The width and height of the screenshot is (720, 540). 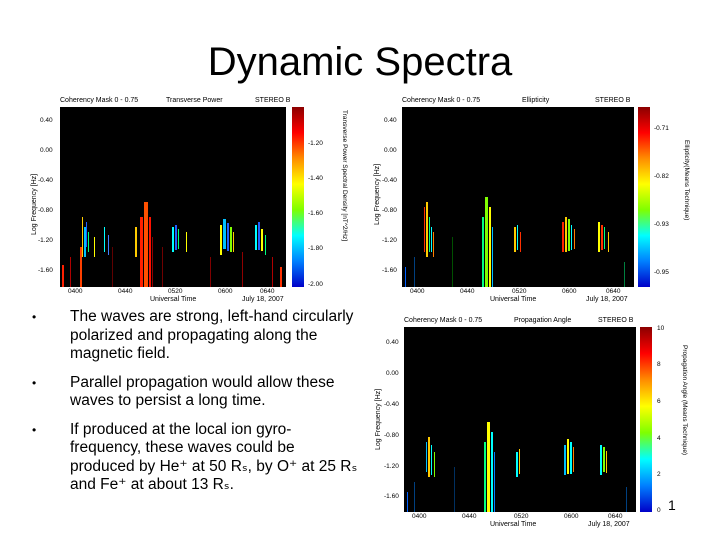 I want to click on colorbar-tick: 4, so click(x=659, y=438).